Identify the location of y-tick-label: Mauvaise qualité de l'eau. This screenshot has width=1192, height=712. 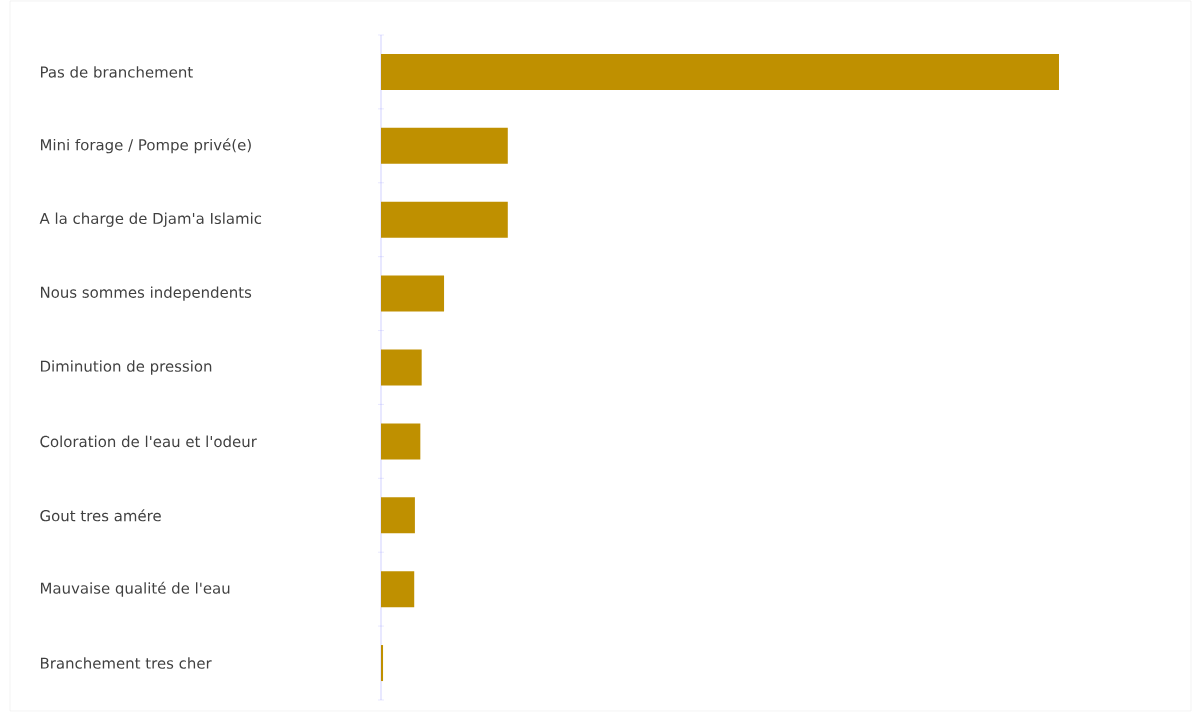
(135, 589).